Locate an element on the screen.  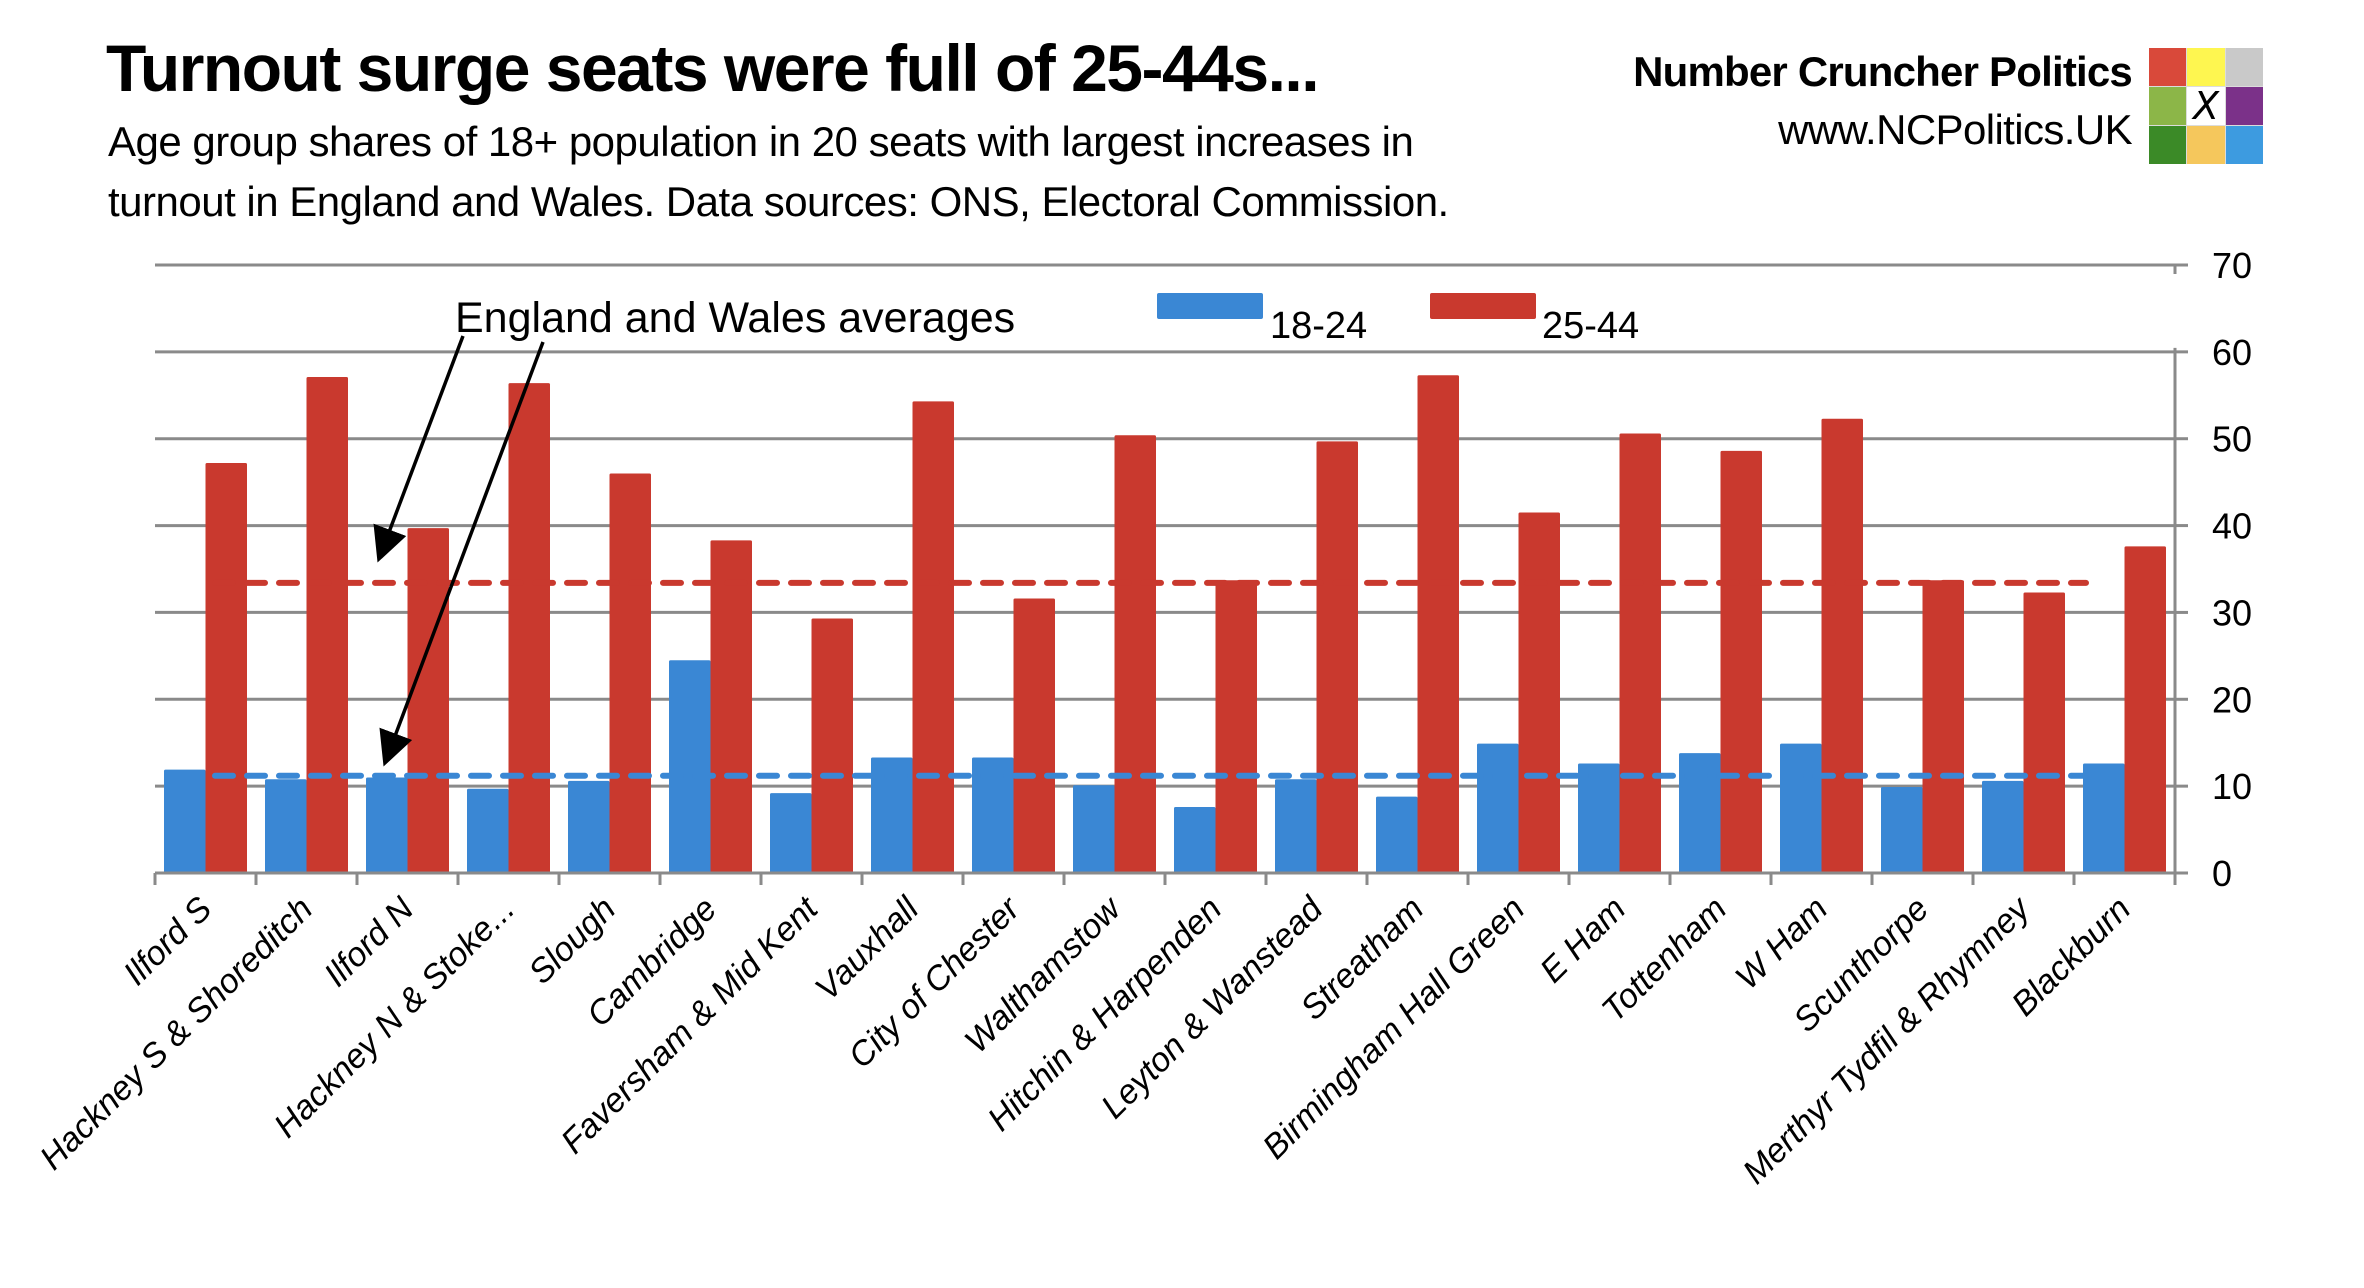
bar-25-44-e-ham is located at coordinates (1640, 653).